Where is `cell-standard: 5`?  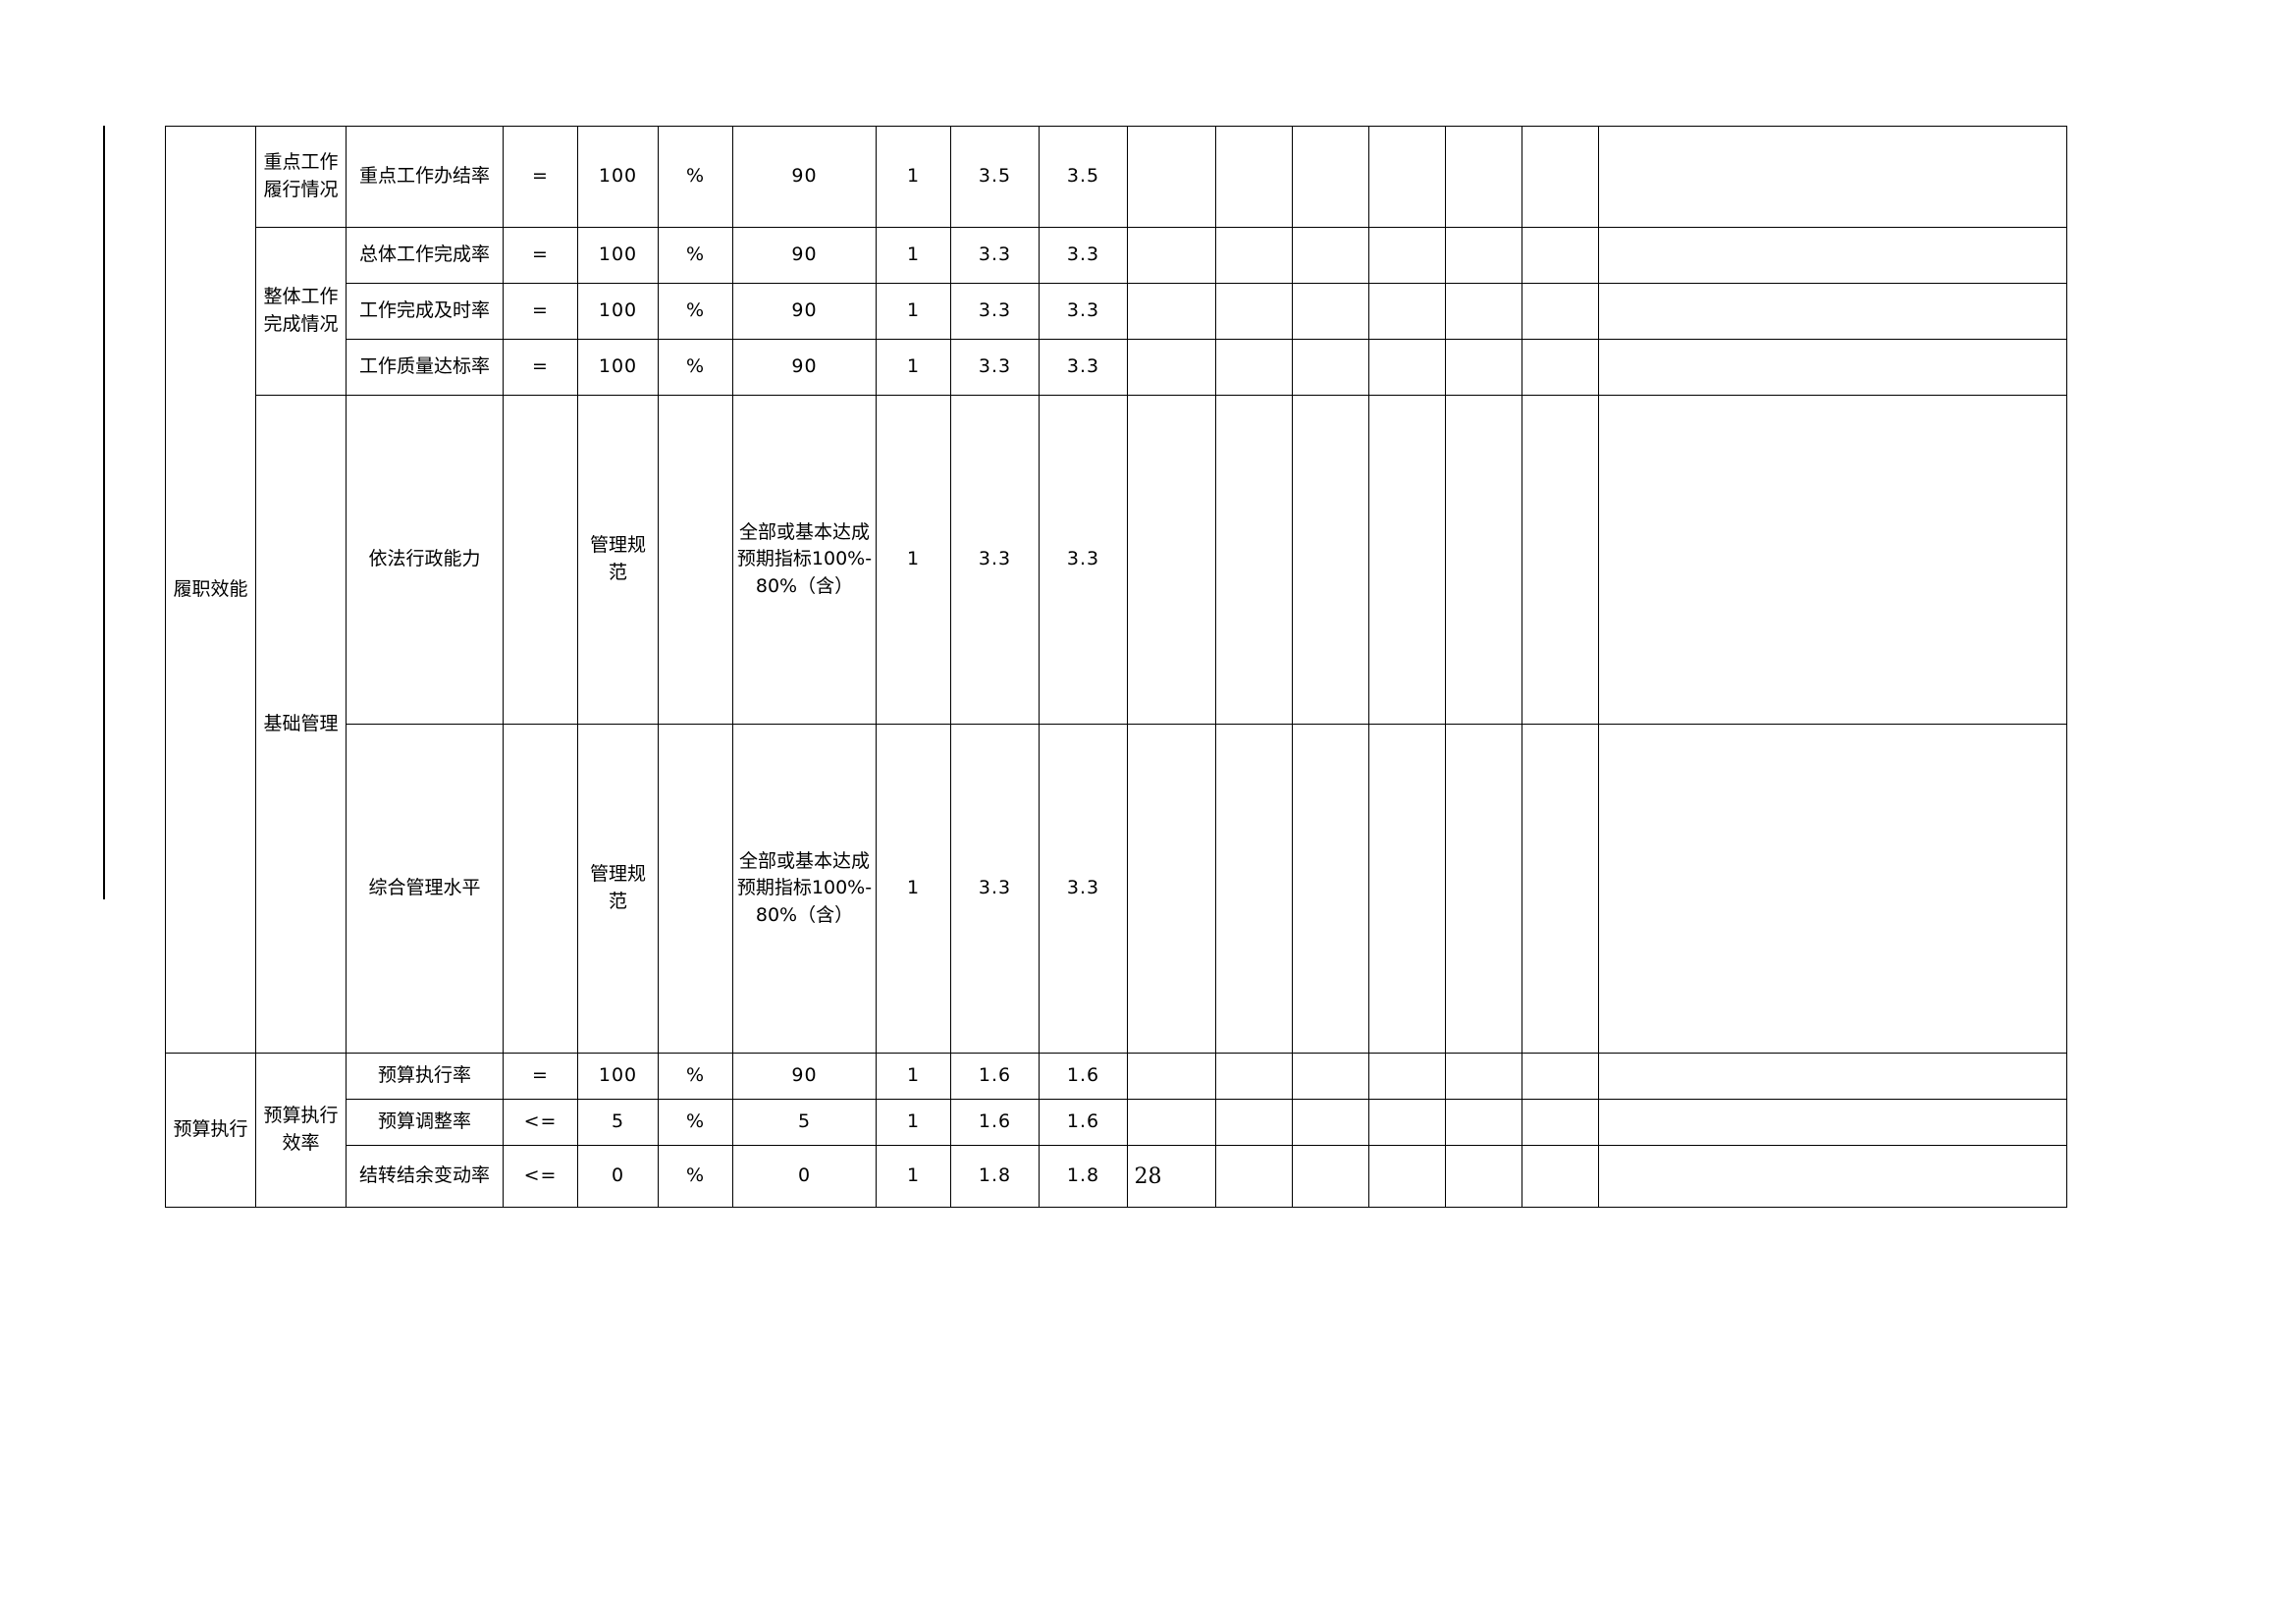
cell-standard: 5 is located at coordinates (618, 1122).